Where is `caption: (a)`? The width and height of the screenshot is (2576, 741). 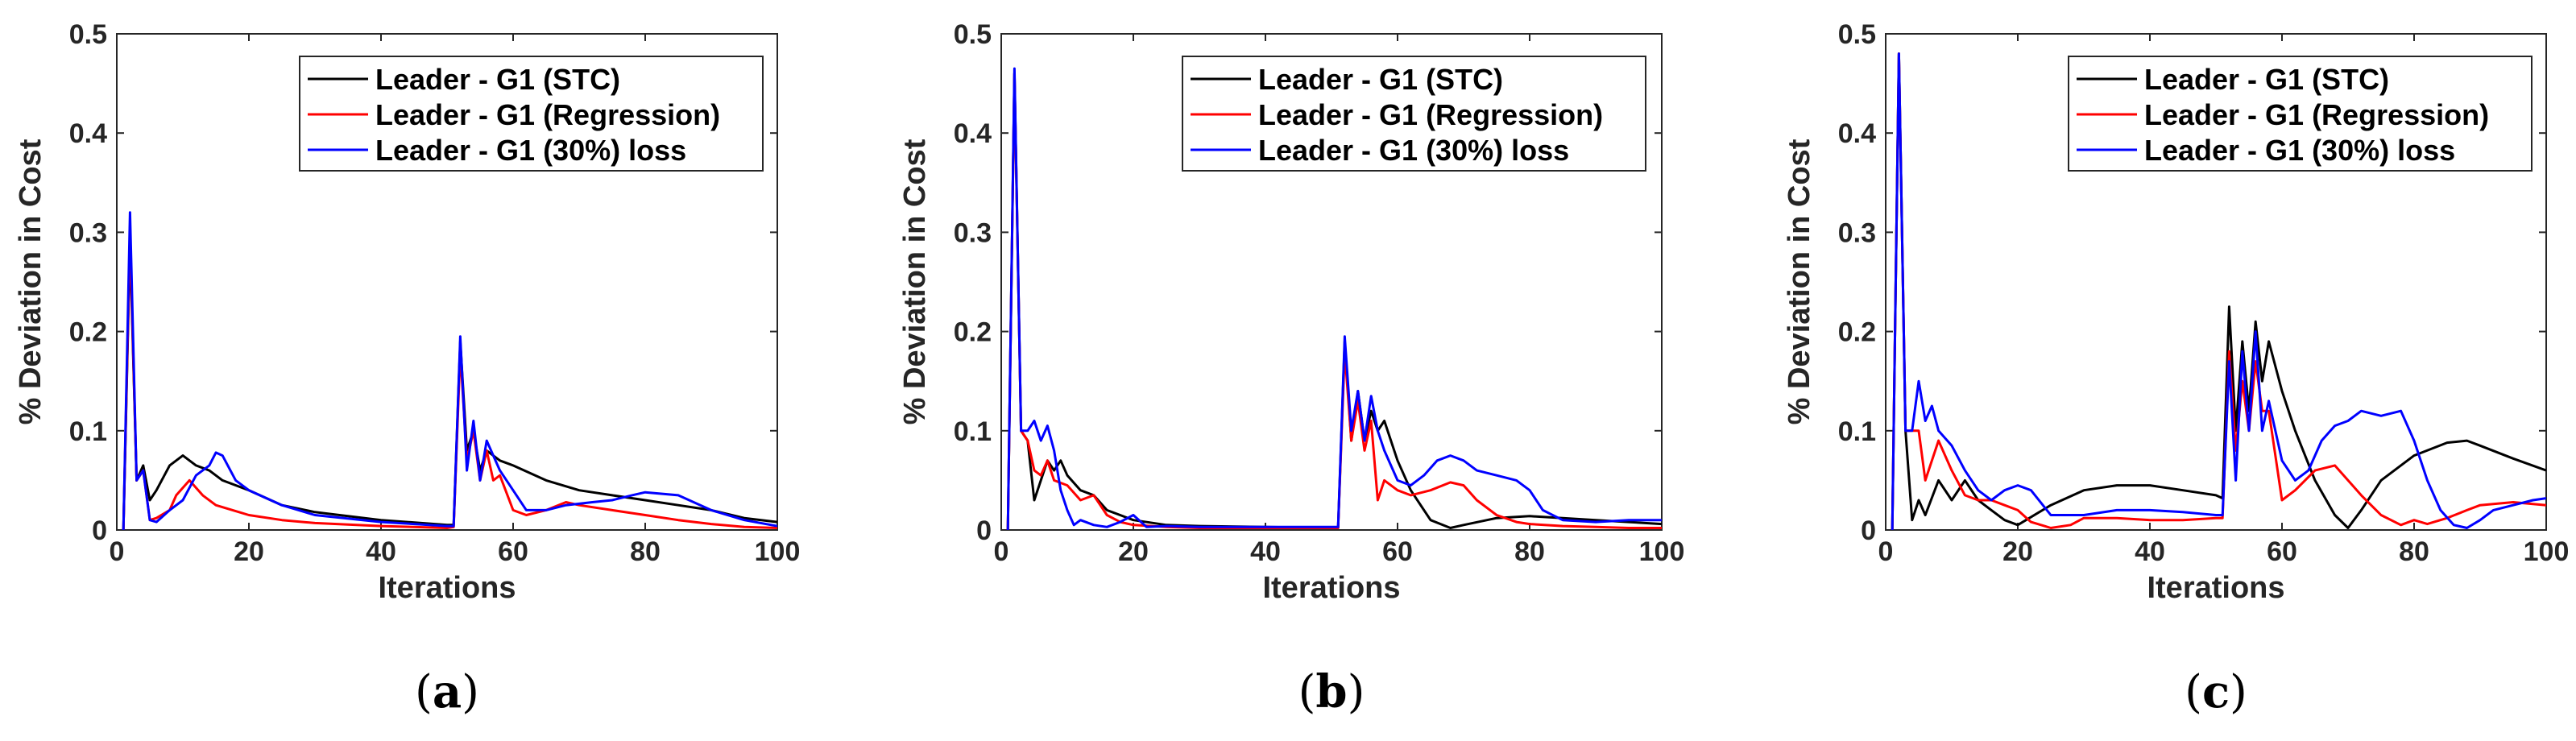
caption: (a) is located at coordinates (447, 691).